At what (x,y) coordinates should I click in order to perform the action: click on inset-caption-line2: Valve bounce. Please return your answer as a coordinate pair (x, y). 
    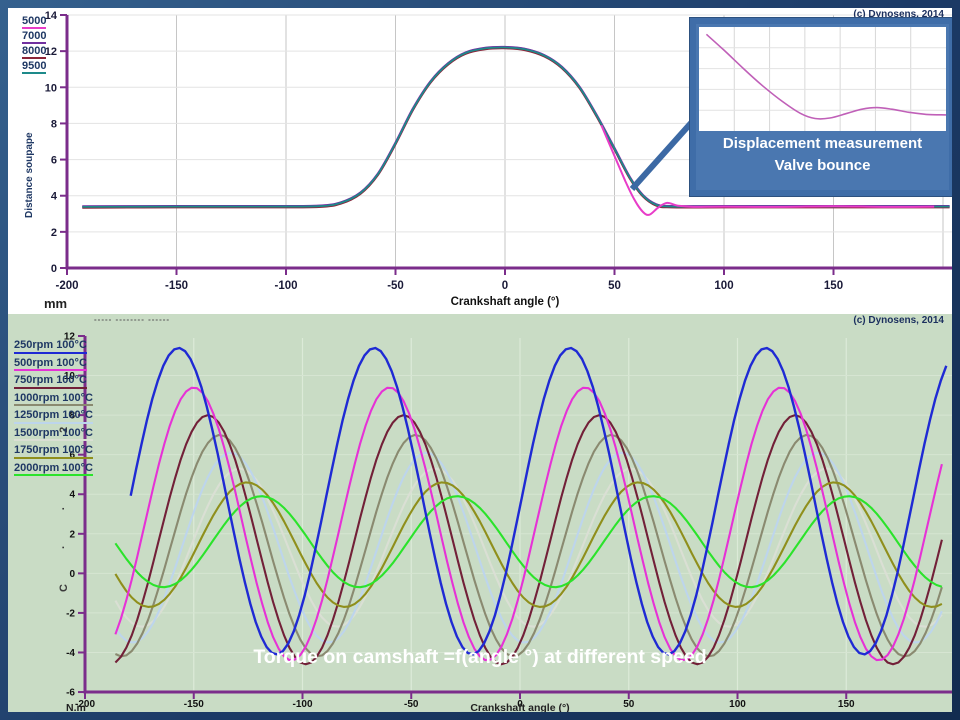
    Looking at the image, I should click on (822, 165).